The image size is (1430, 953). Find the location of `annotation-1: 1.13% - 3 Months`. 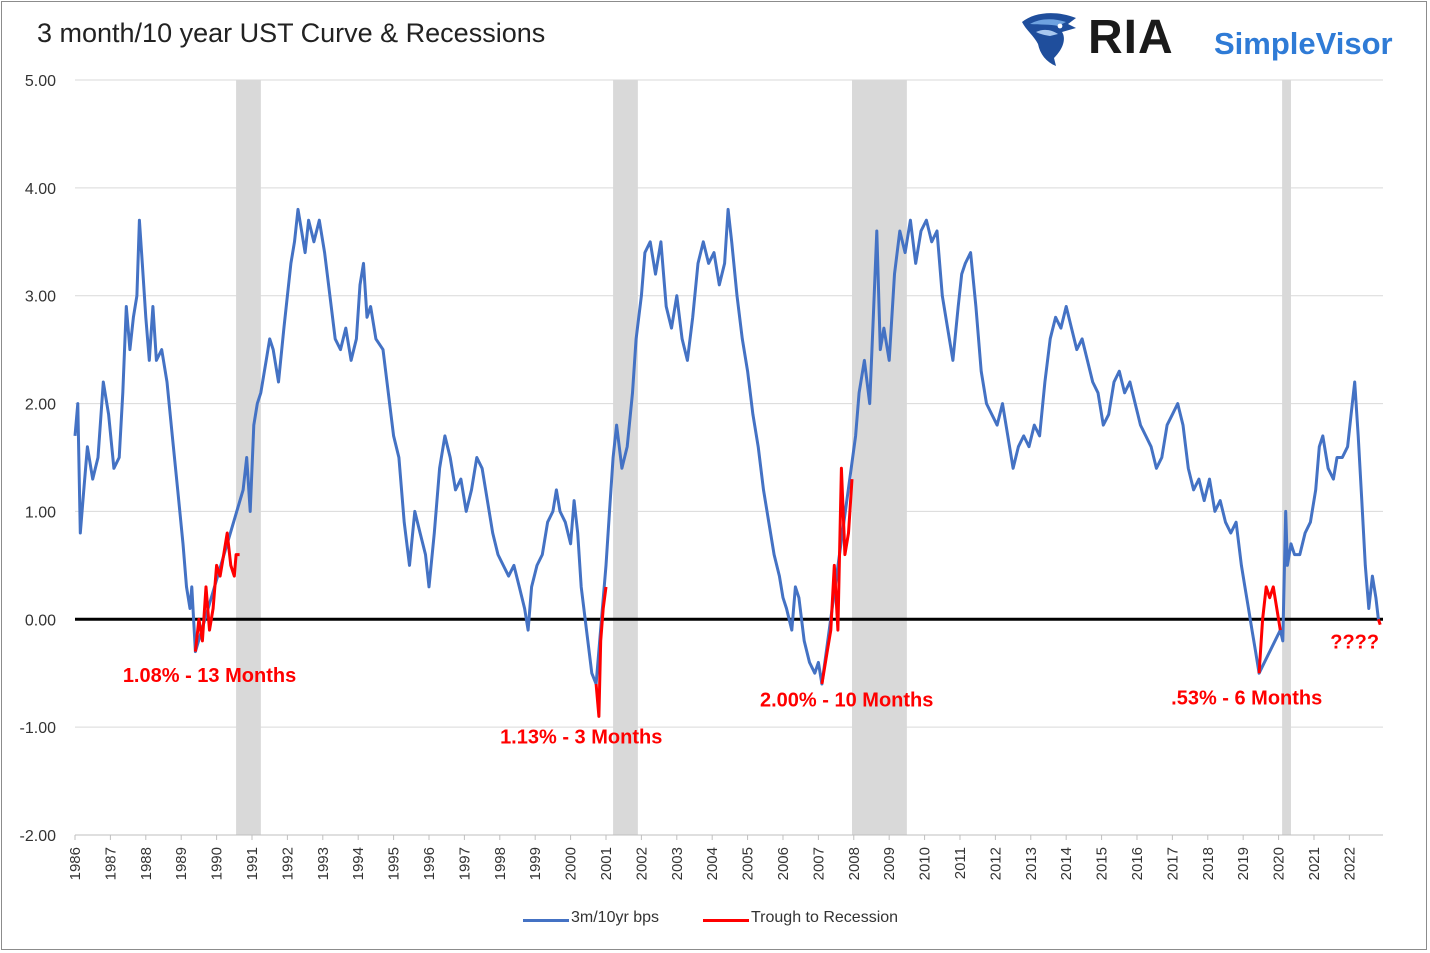

annotation-1: 1.13% - 3 Months is located at coordinates (581, 737).